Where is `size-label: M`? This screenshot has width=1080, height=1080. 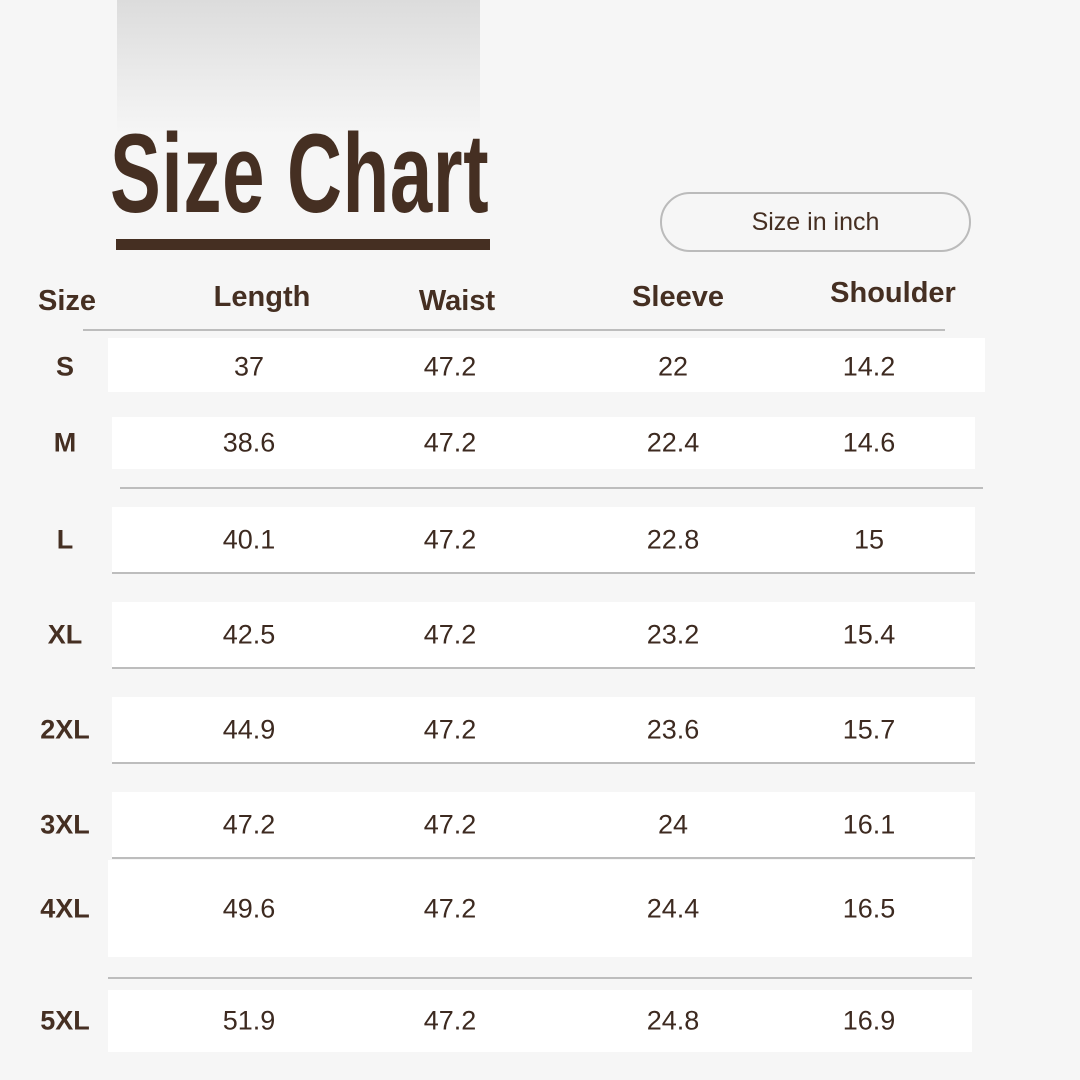
size-label: M is located at coordinates (65, 442).